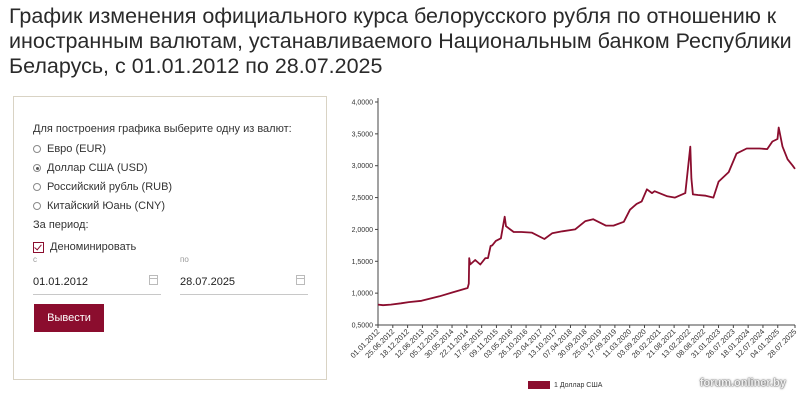 The height and width of the screenshot is (406, 800). I want to click on chart-legend: 1 Доллар США, so click(565, 385).